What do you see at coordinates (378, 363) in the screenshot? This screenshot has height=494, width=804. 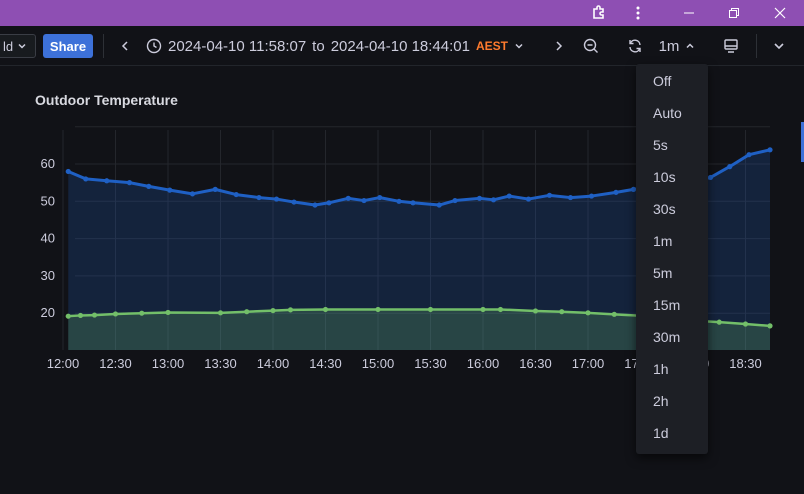 I see `x-tick-label: 15:00` at bounding box center [378, 363].